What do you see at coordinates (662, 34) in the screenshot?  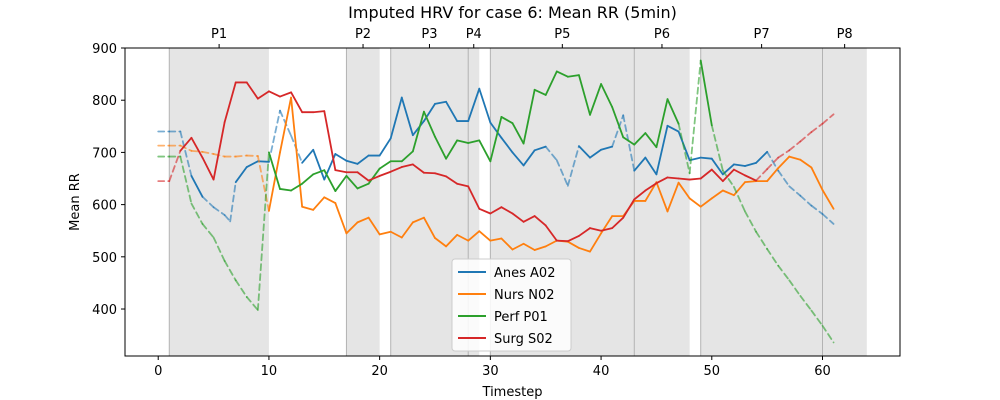 I see `phase-label-6: P6` at bounding box center [662, 34].